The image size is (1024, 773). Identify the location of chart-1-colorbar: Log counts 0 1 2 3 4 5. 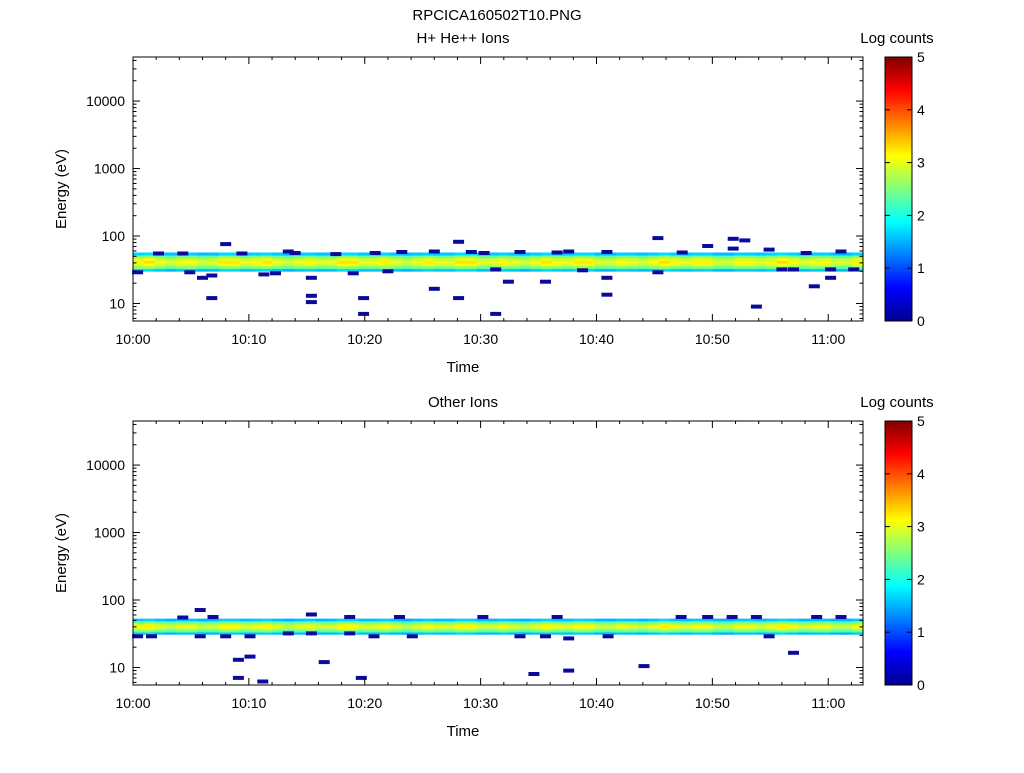
(896, 179).